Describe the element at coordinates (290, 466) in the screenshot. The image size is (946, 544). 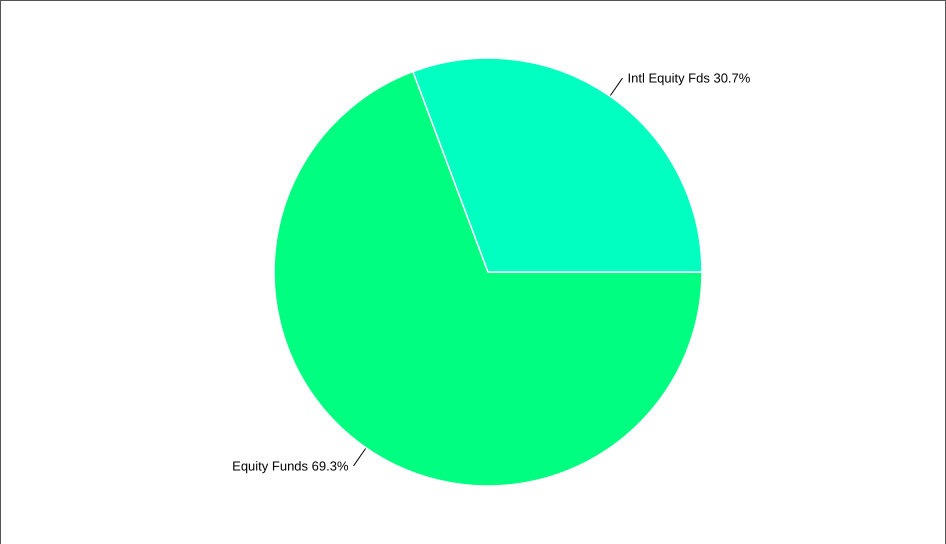
I see `slice-label: Equity Funds 69.3%` at that location.